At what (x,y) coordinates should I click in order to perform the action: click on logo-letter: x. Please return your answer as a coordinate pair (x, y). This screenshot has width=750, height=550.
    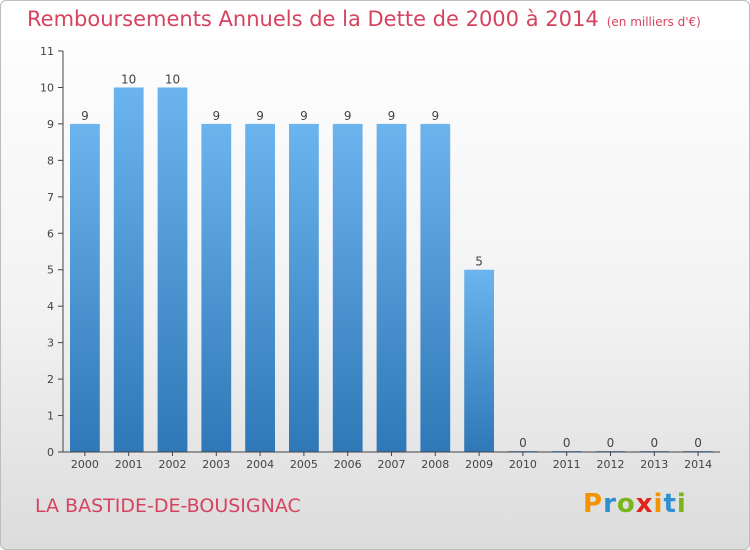
    Looking at the image, I should click on (644, 504).